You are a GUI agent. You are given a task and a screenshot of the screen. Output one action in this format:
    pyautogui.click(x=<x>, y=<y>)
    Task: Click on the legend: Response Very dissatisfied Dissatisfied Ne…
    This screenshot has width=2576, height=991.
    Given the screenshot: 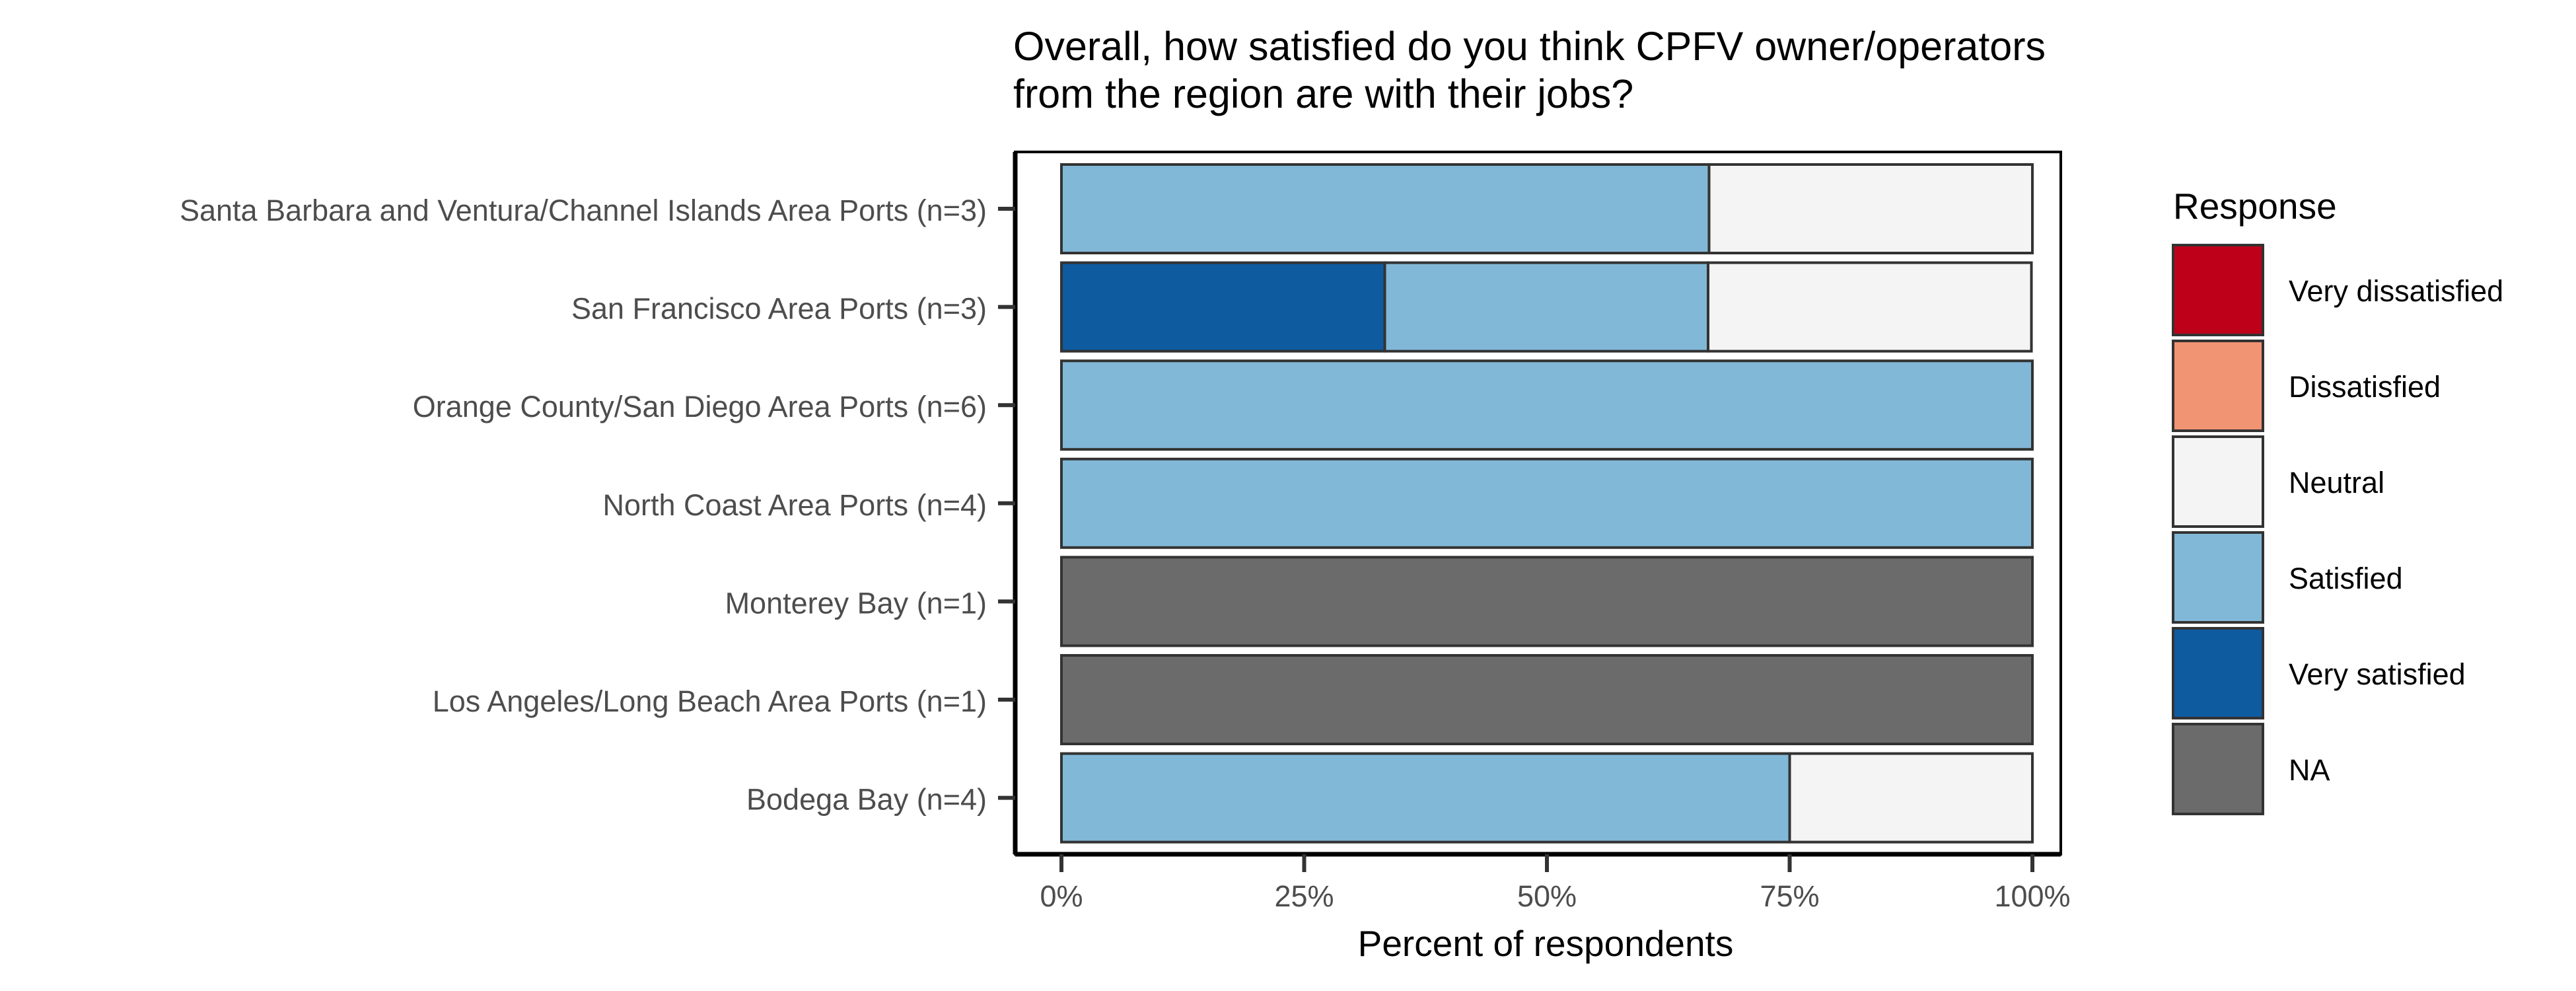 What is the action you would take?
    pyautogui.click(x=2338, y=500)
    